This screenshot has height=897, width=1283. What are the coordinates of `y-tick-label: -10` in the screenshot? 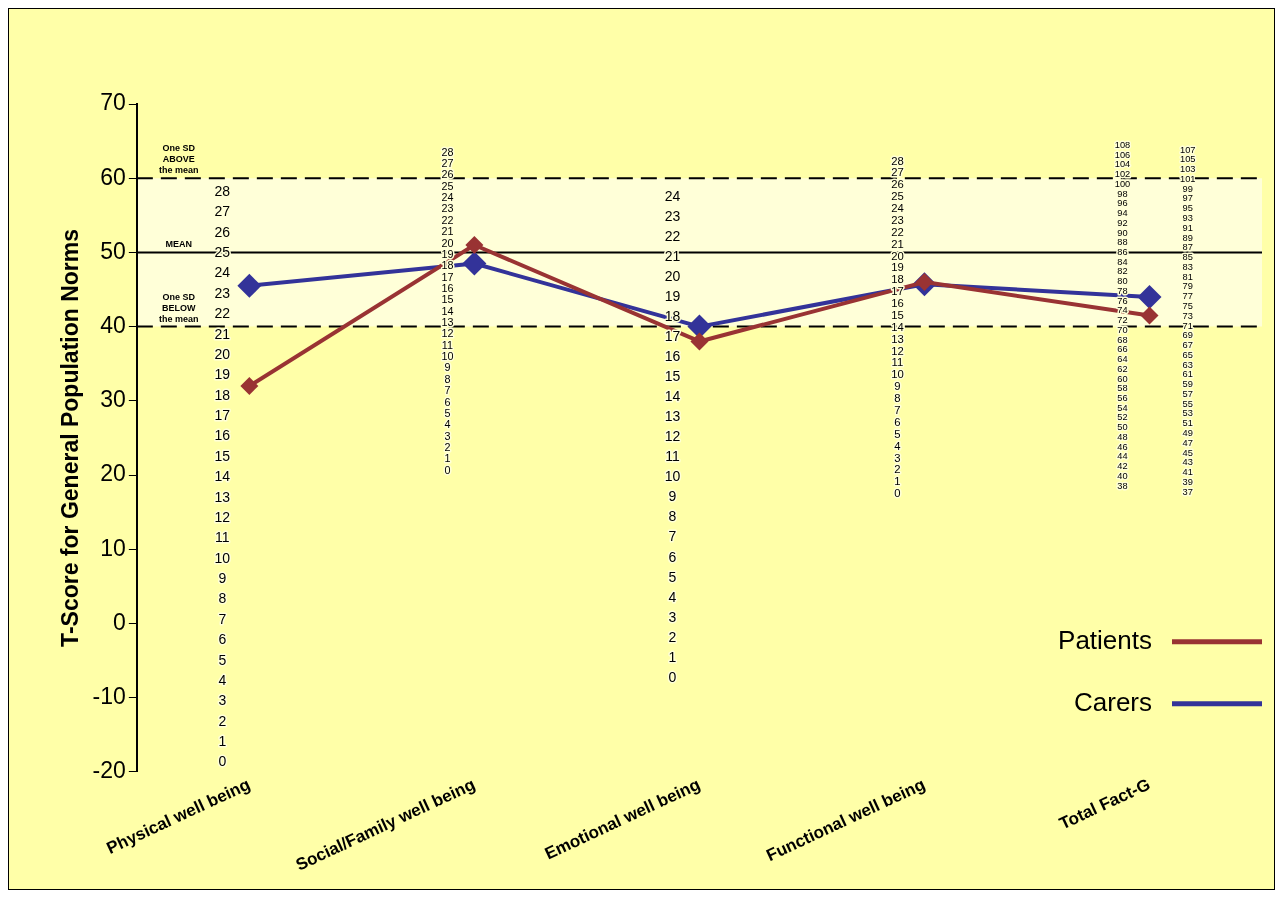 It's located at (109, 696).